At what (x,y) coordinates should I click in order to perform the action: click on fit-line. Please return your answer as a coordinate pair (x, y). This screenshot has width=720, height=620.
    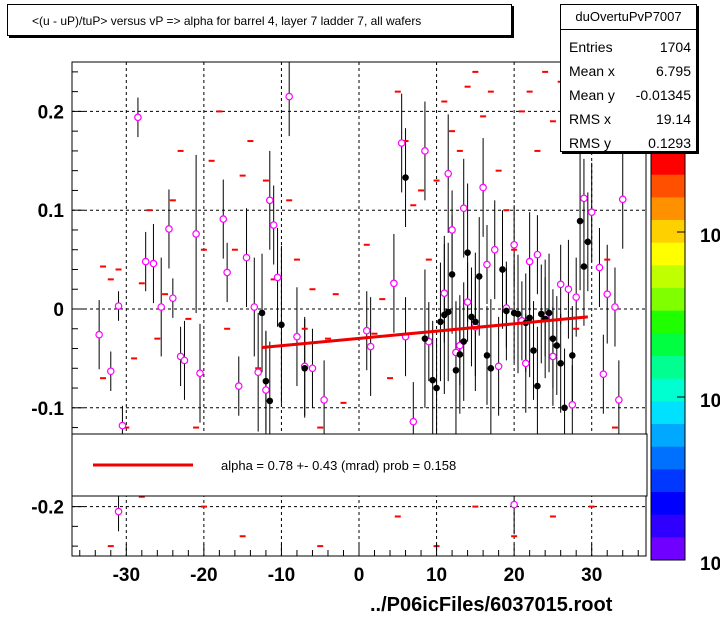
    Looking at the image, I should click on (424, 332).